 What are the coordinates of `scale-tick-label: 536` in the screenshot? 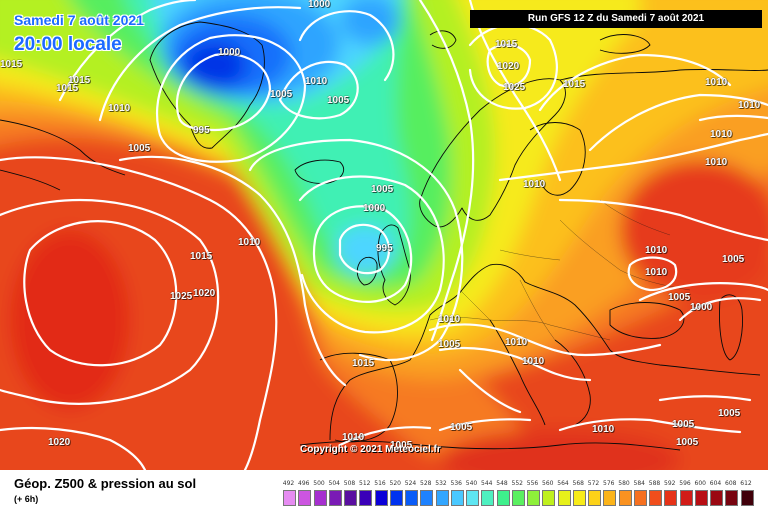 It's located at (456, 483).